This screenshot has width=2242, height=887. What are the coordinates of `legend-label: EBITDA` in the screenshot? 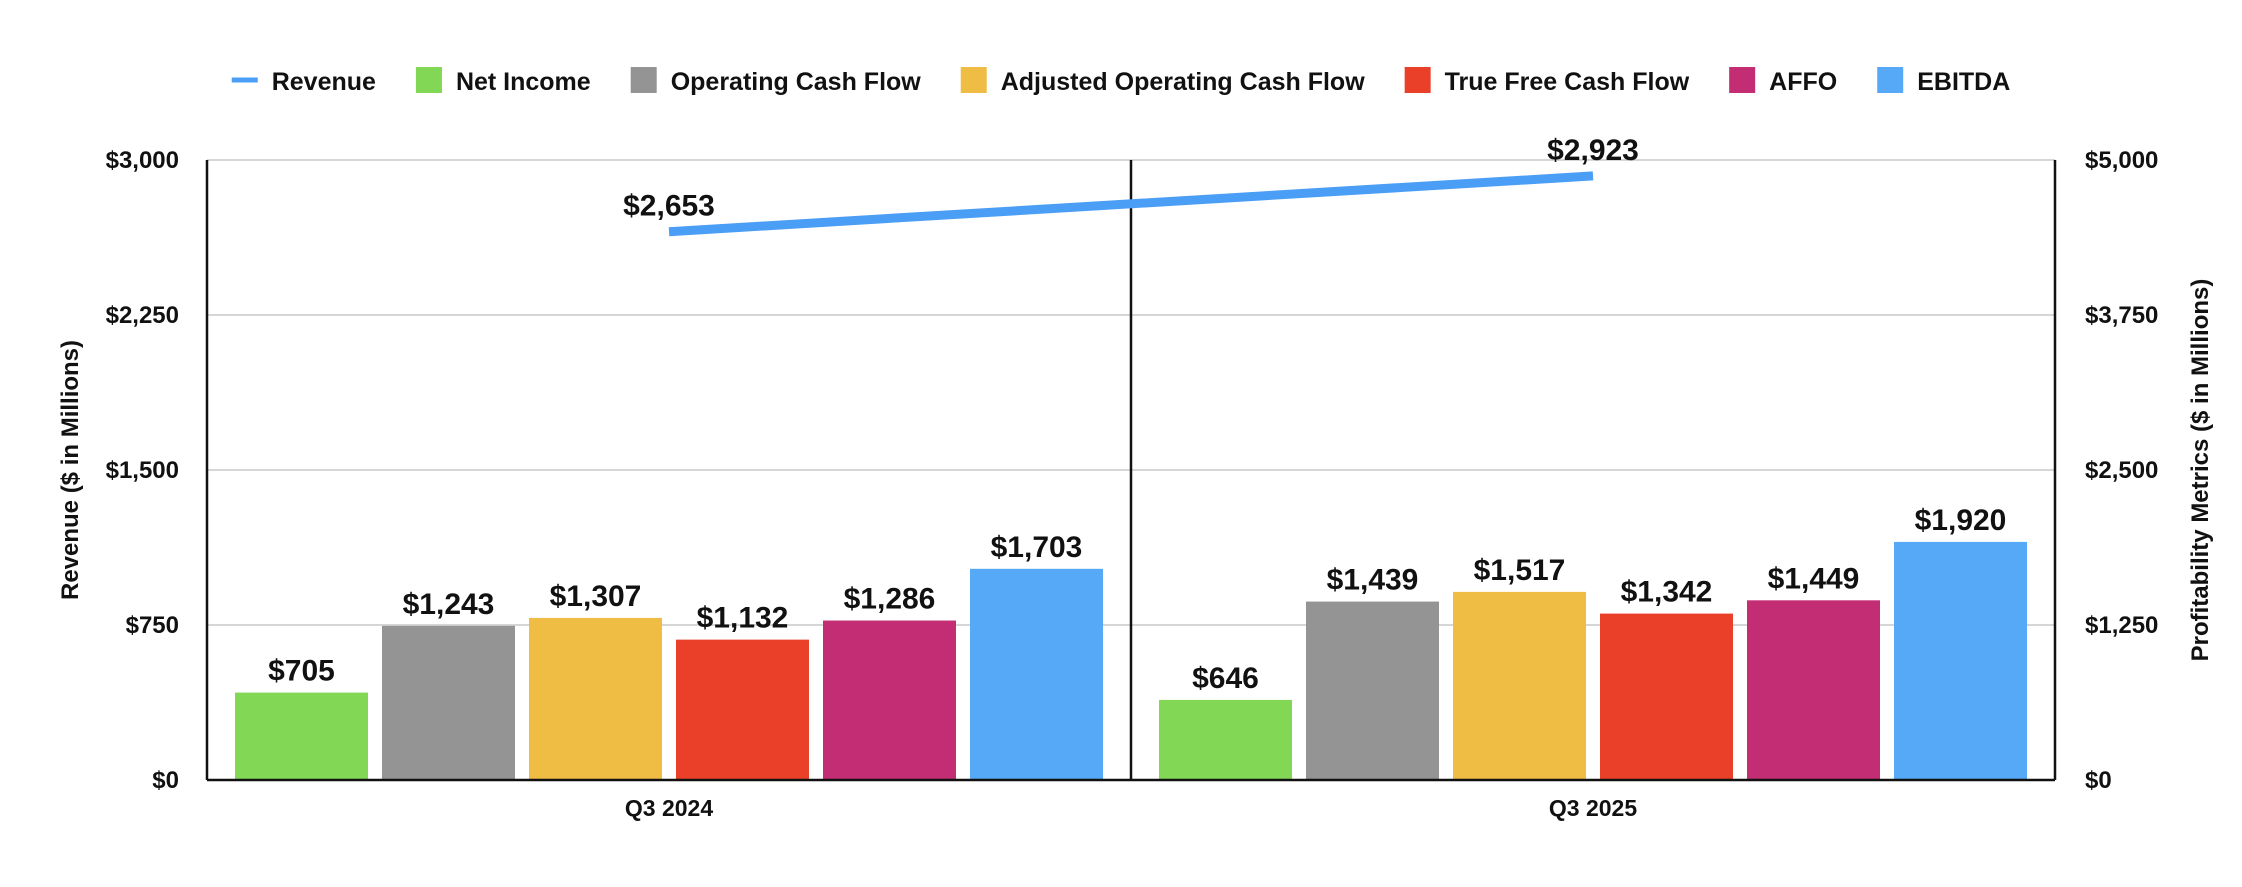 It's located at (1963, 82).